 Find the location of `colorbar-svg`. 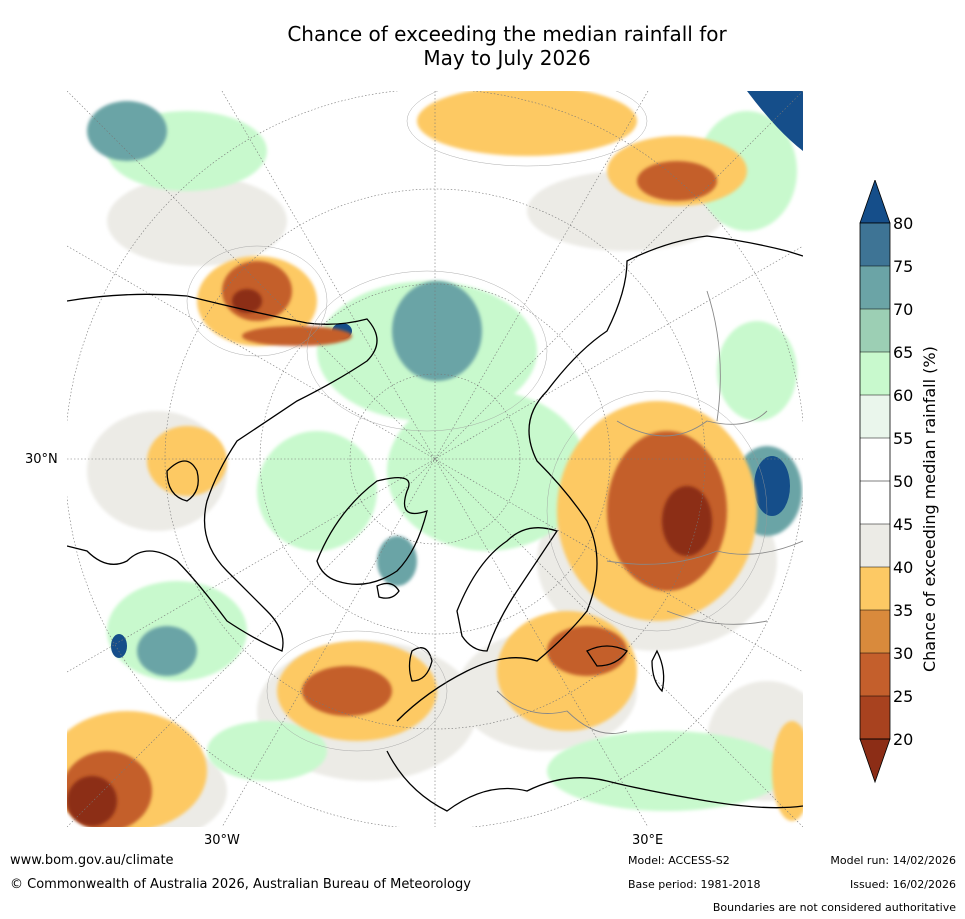

colorbar-svg is located at coordinates (875, 481).